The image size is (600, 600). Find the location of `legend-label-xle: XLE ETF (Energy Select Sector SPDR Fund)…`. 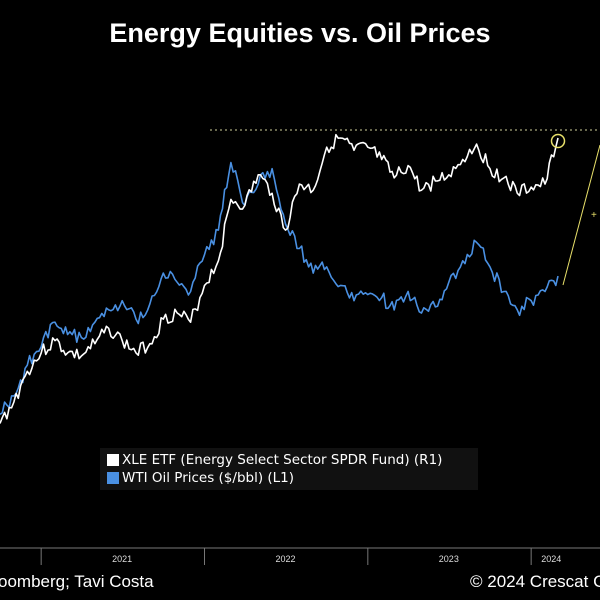

legend-label-xle: XLE ETF (Energy Select Sector SPDR Fund)… is located at coordinates (282, 460).